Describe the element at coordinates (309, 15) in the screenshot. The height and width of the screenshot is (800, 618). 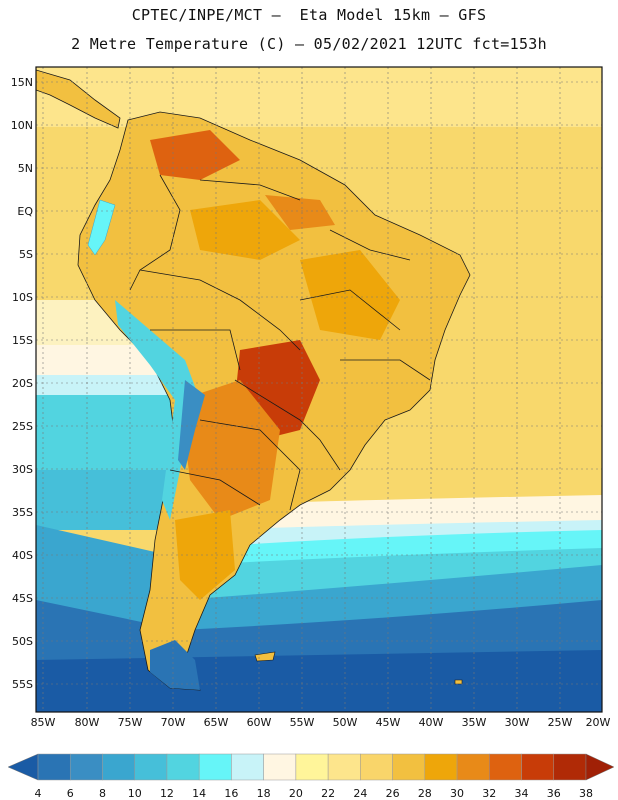
I see `map-title-line-1: CPTEC/INPE/MCT – Eta Model 15km – GFS` at that location.